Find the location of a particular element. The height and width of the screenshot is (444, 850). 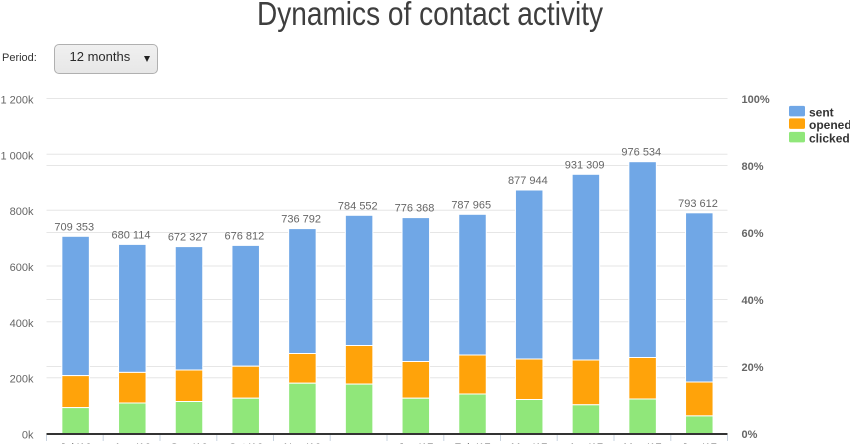

svg-text: 1 000k is located at coordinates (17, 156).